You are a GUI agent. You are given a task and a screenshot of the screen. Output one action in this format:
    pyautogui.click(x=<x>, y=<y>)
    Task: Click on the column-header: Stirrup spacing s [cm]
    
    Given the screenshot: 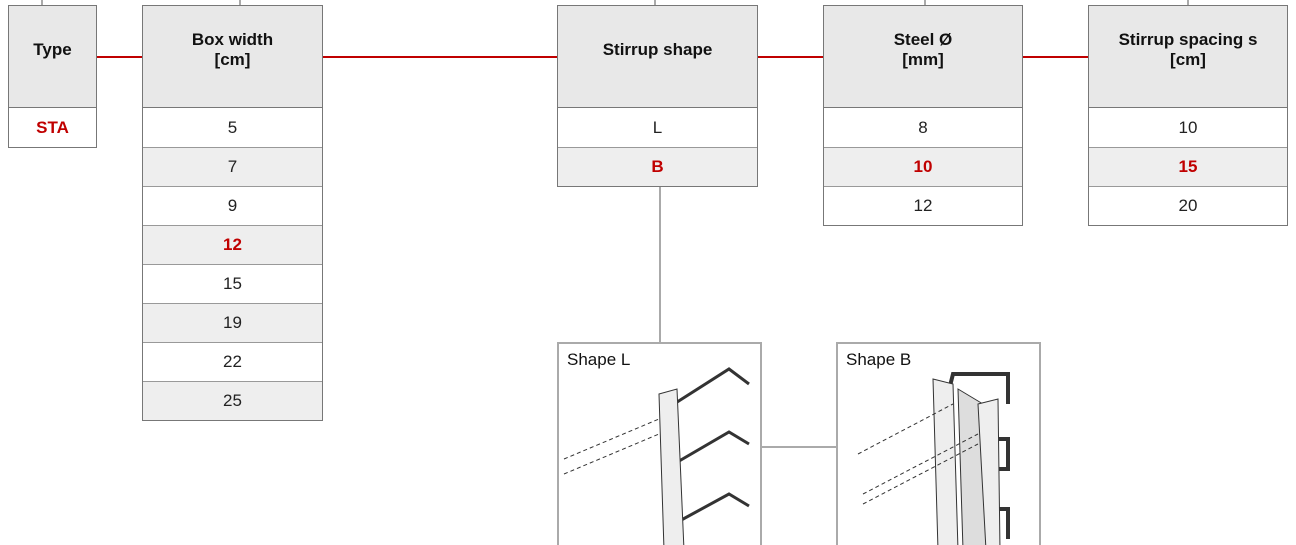 What is the action you would take?
    pyautogui.click(x=1188, y=57)
    